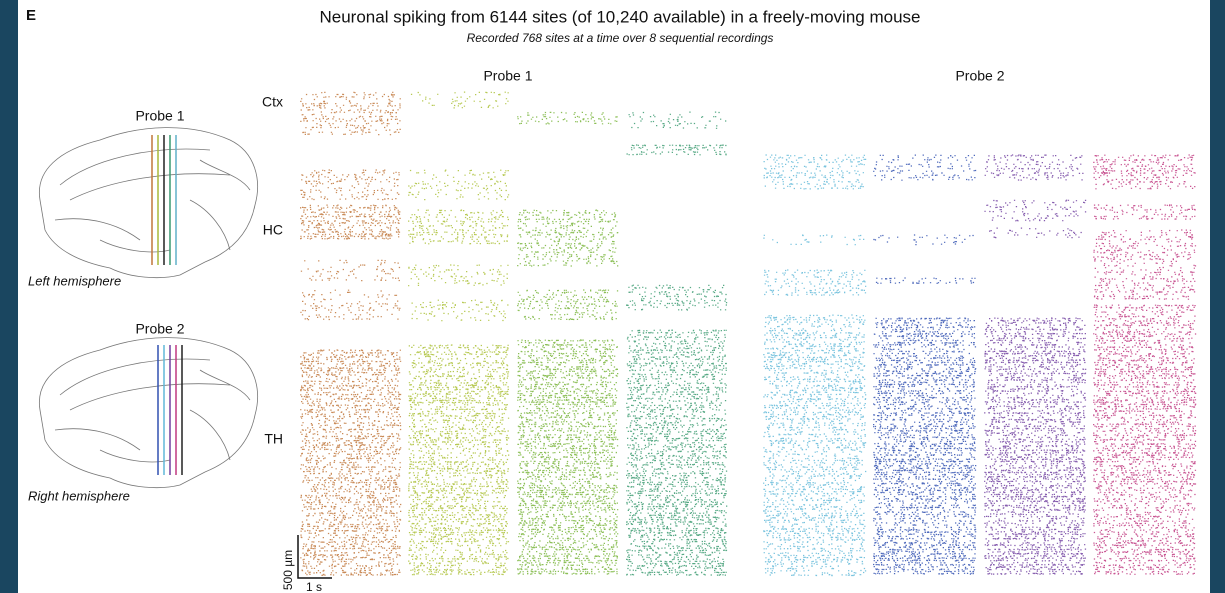 The image size is (1225, 593). Describe the element at coordinates (272, 102) in the screenshot. I see `region-label: Ctx` at that location.